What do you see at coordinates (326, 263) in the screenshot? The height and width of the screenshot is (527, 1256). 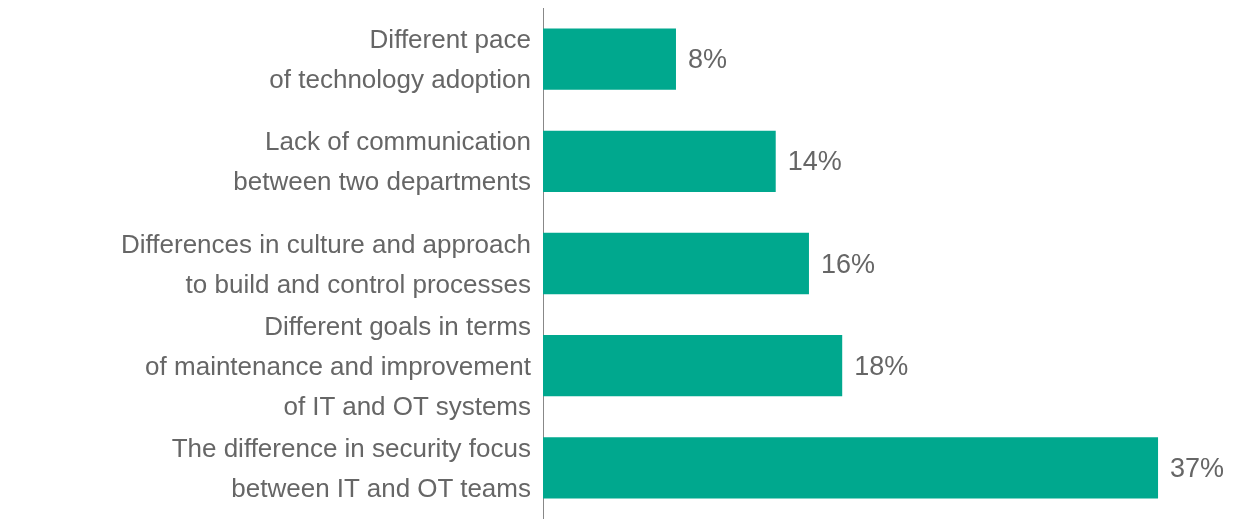 I see `y-tick-label: Differences in culture and approach to build and control processes` at bounding box center [326, 263].